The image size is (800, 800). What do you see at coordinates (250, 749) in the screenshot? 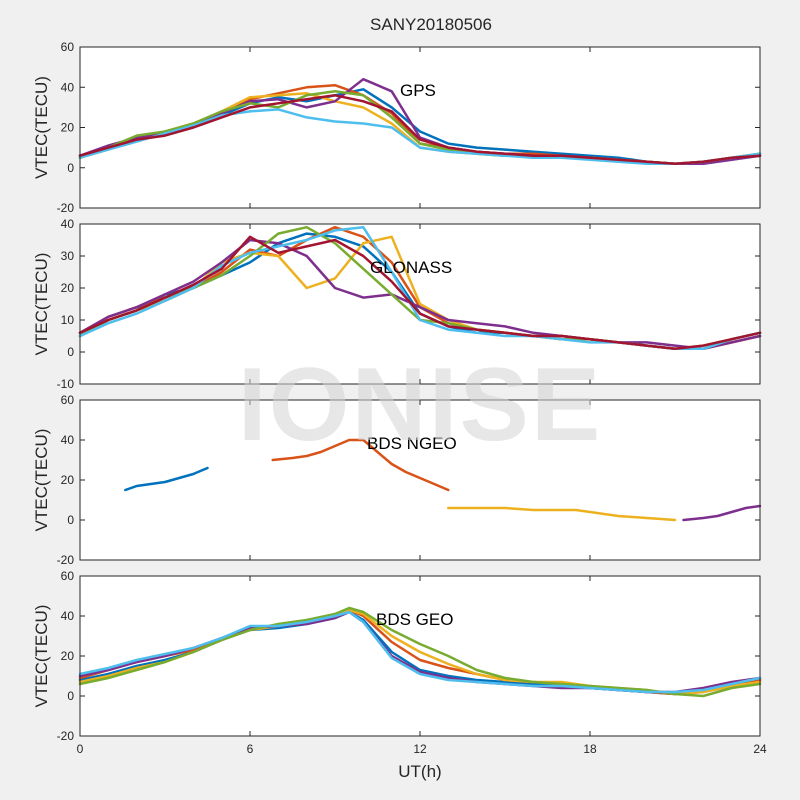
I see `x-tick-label: 6` at bounding box center [250, 749].